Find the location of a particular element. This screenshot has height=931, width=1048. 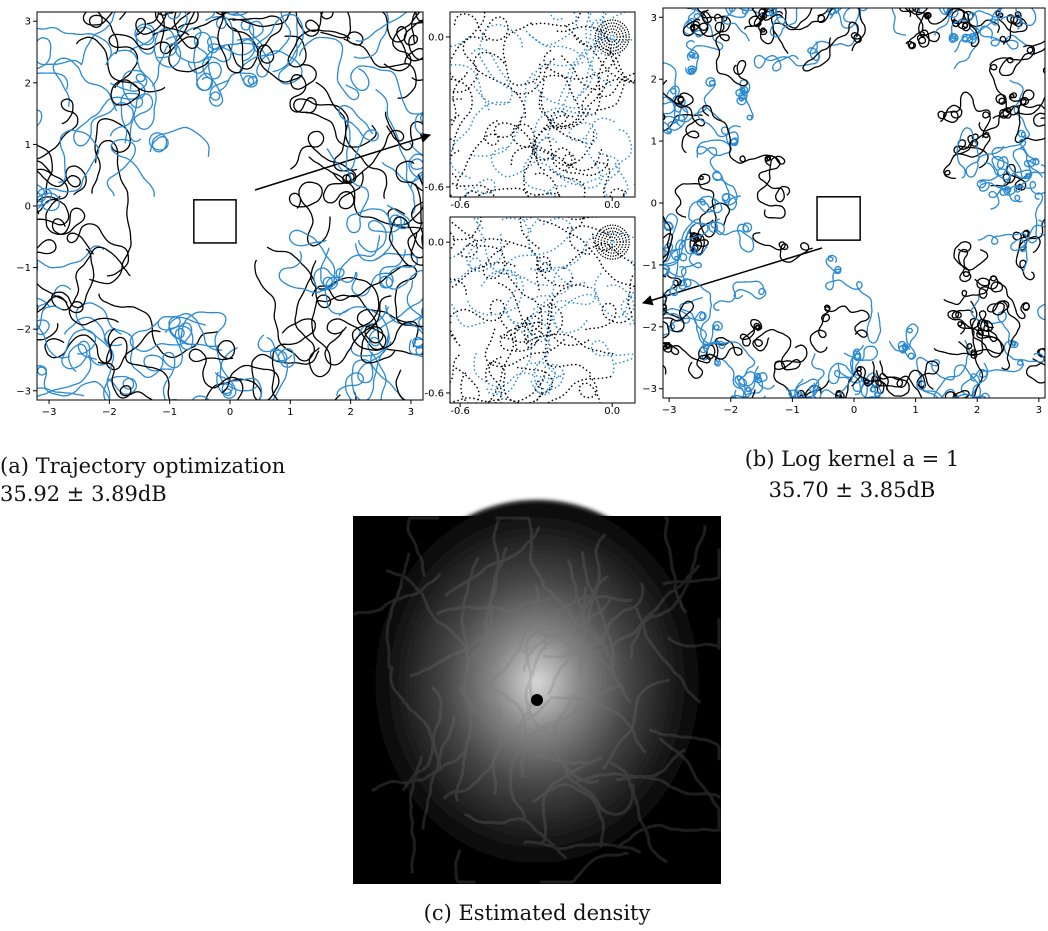

y-tick-label: 3 is located at coordinates (654, 18).